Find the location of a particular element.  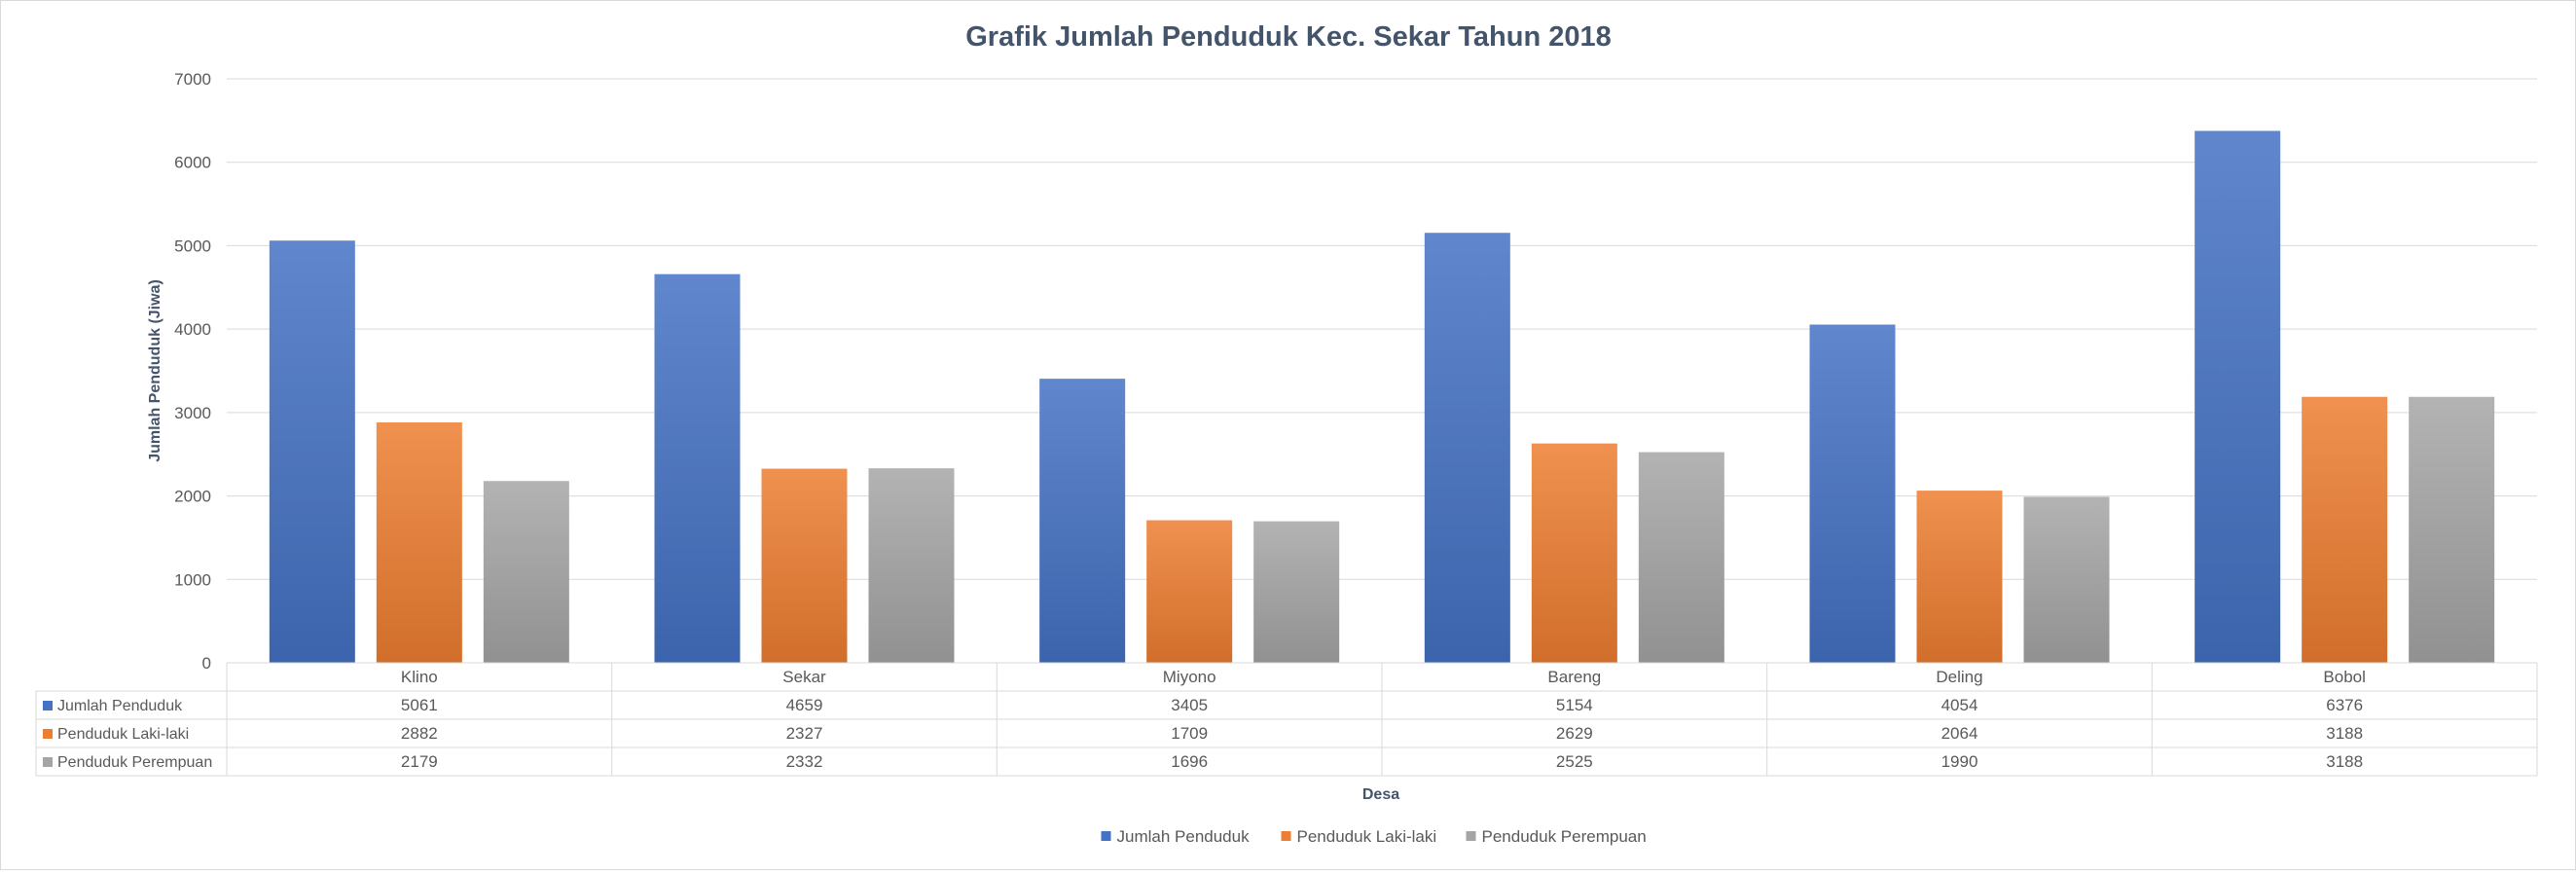

table-cell: 6376 is located at coordinates (2344, 705).